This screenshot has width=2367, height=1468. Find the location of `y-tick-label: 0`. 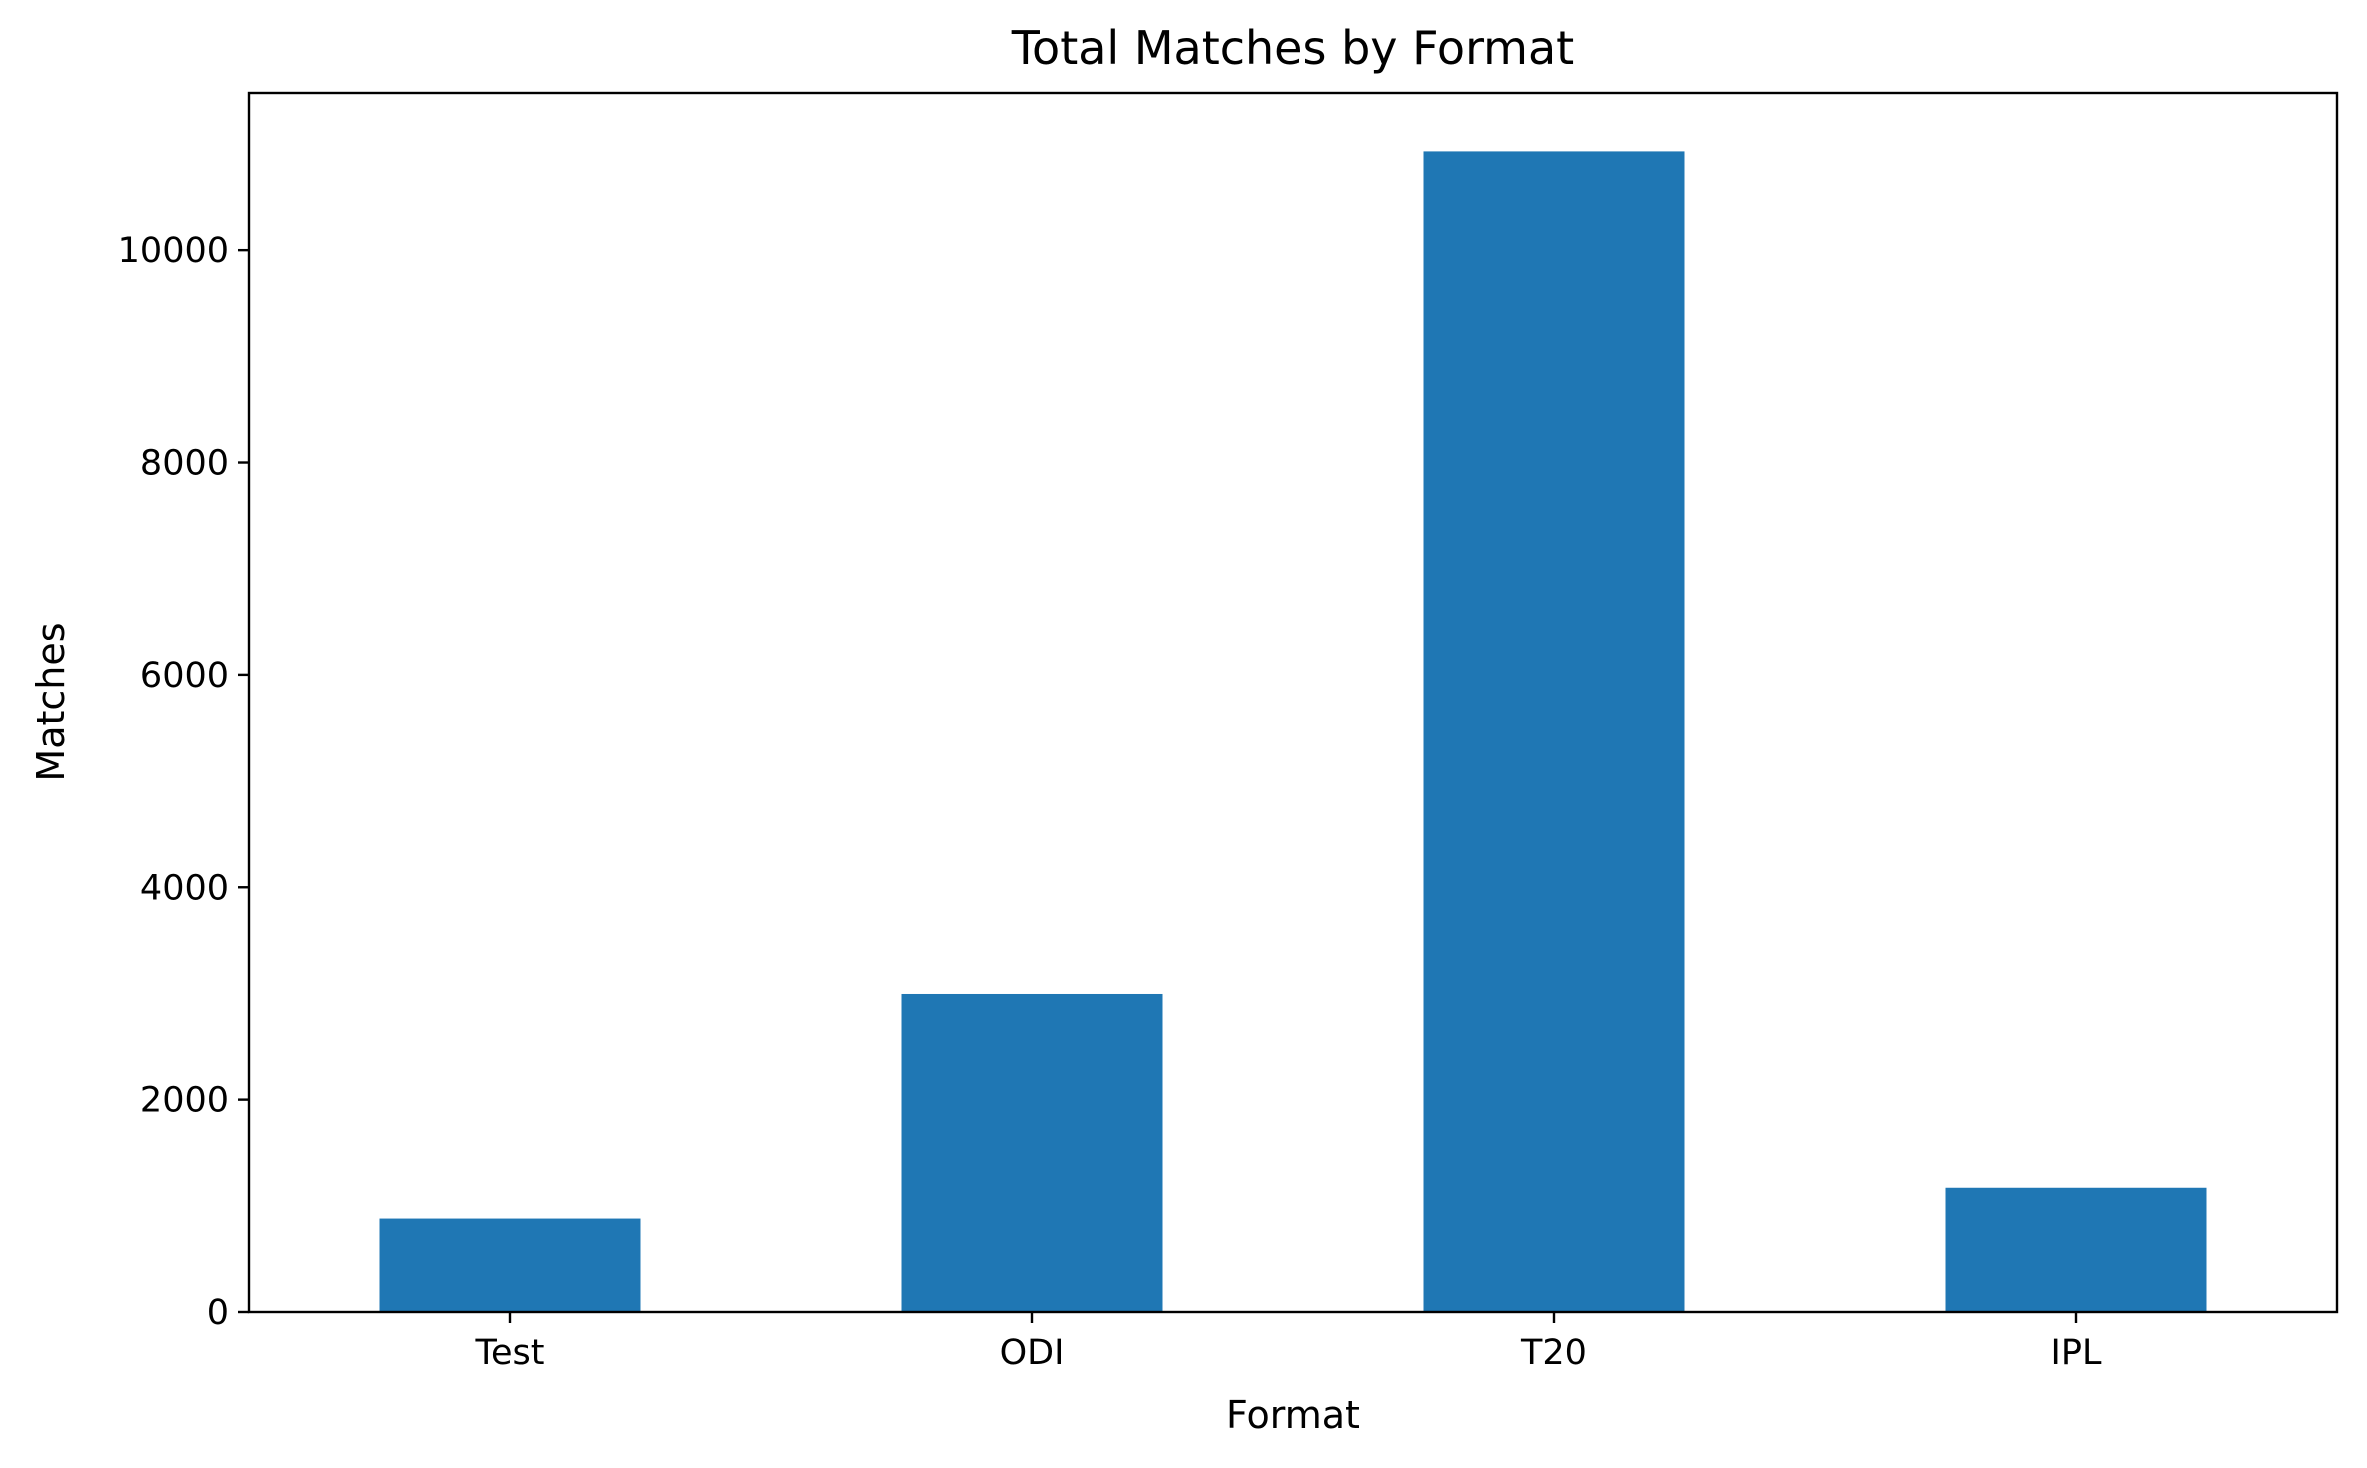

y-tick-label: 0 is located at coordinates (218, 1313).